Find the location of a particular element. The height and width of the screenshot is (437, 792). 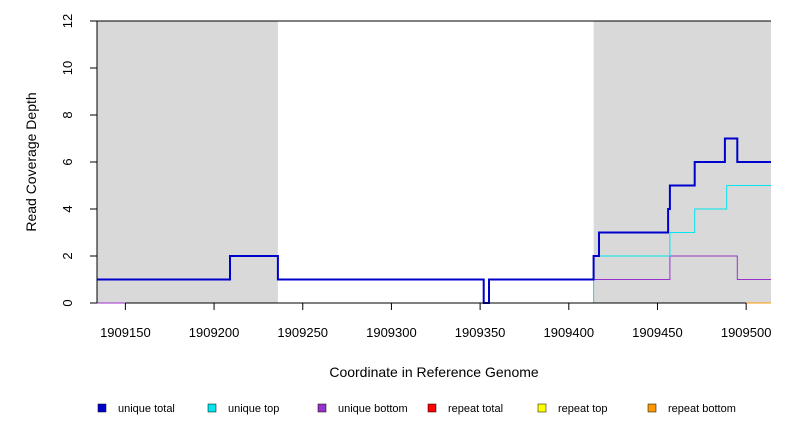

y-tick-label: 8 is located at coordinates (67, 114).